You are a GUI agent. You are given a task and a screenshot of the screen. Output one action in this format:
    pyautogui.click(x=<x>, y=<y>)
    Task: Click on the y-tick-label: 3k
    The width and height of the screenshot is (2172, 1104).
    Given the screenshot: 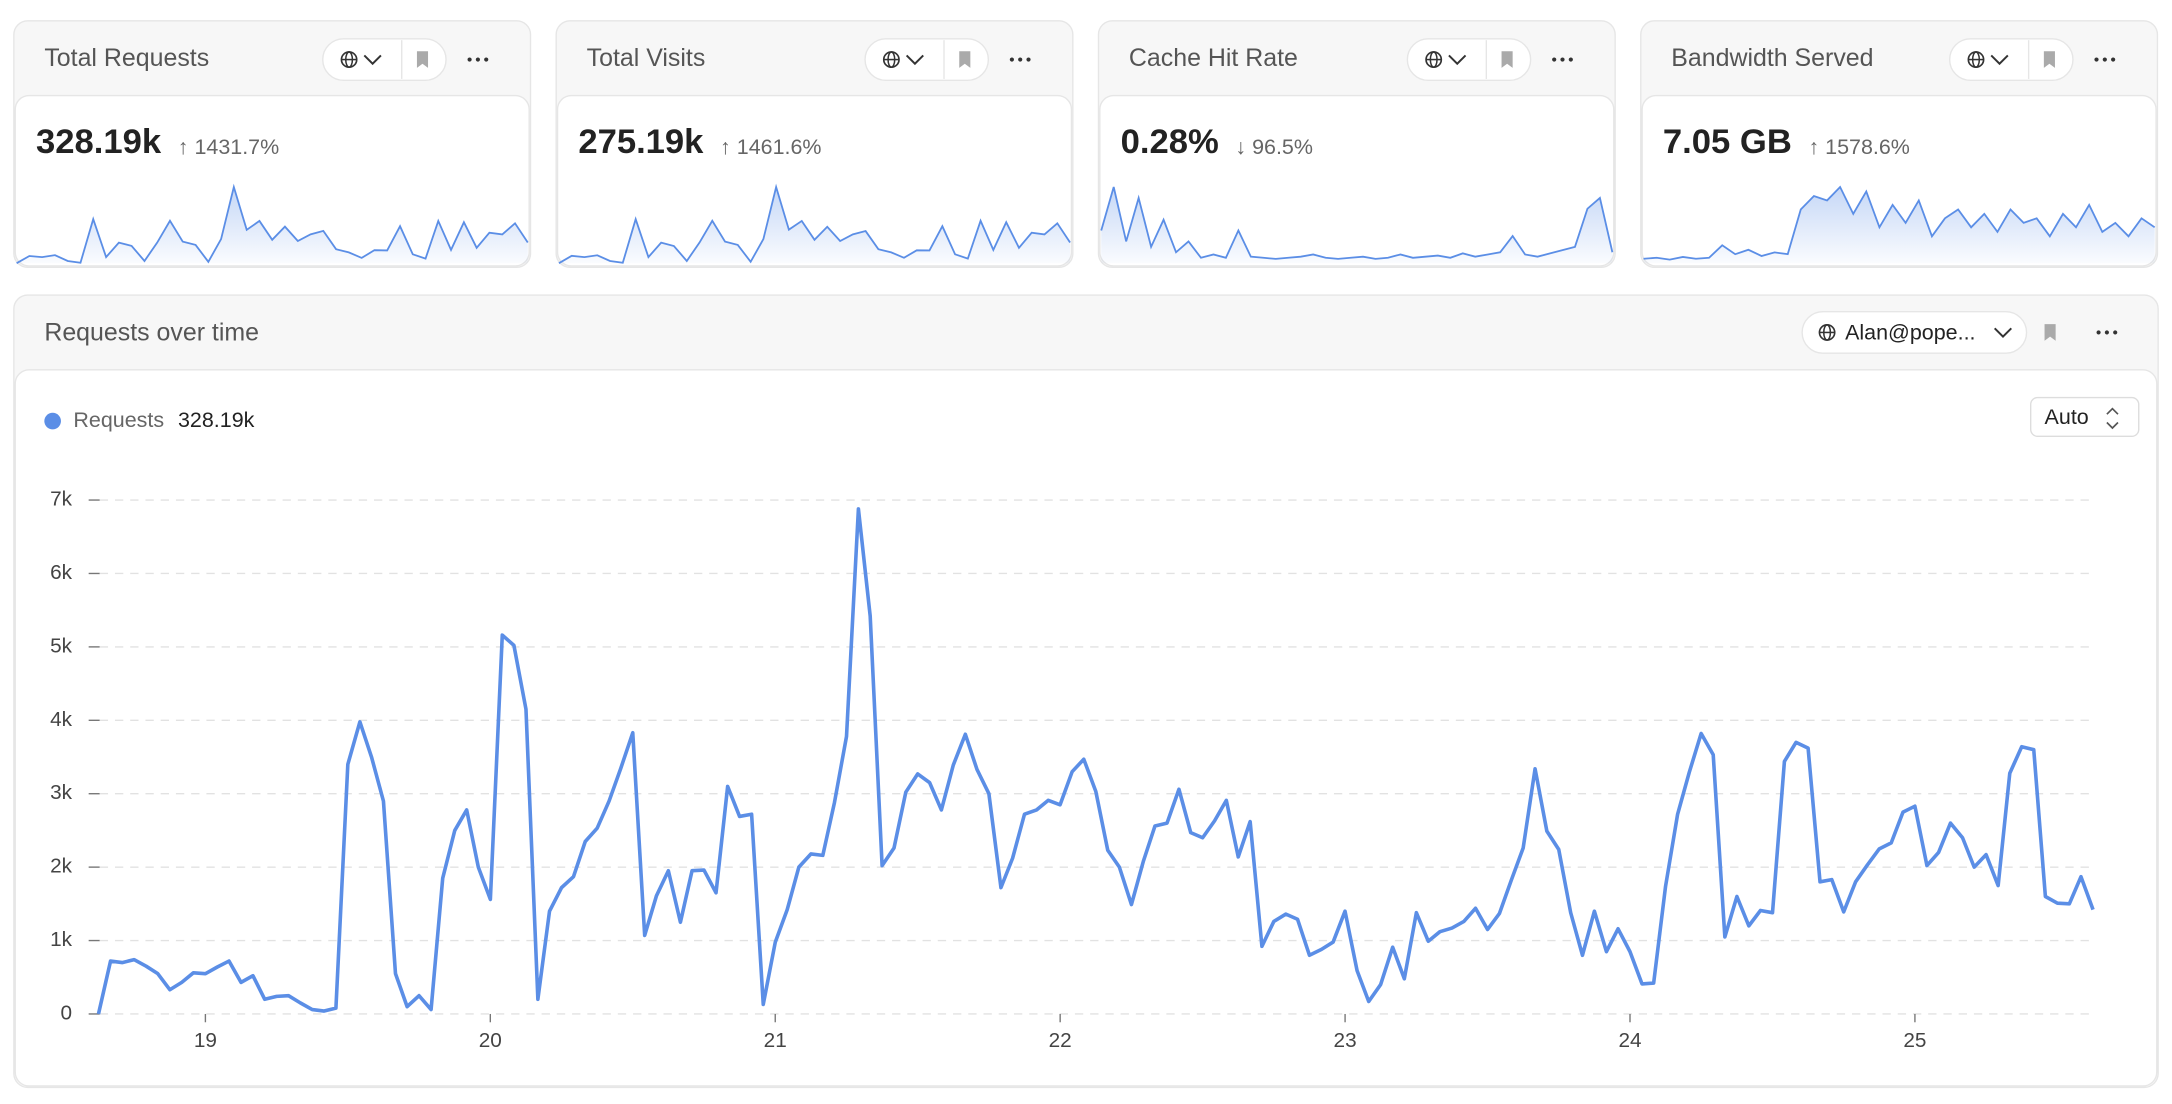 What is the action you would take?
    pyautogui.click(x=61, y=792)
    